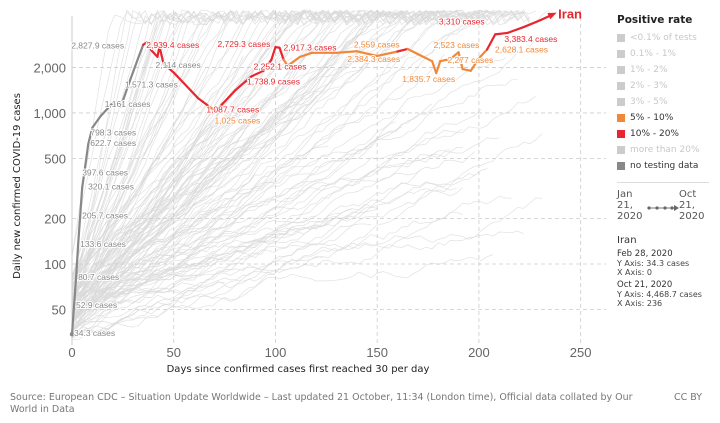 The height and width of the screenshot is (423, 720). Describe the element at coordinates (663, 182) in the screenshot. I see `legend-divider` at that location.